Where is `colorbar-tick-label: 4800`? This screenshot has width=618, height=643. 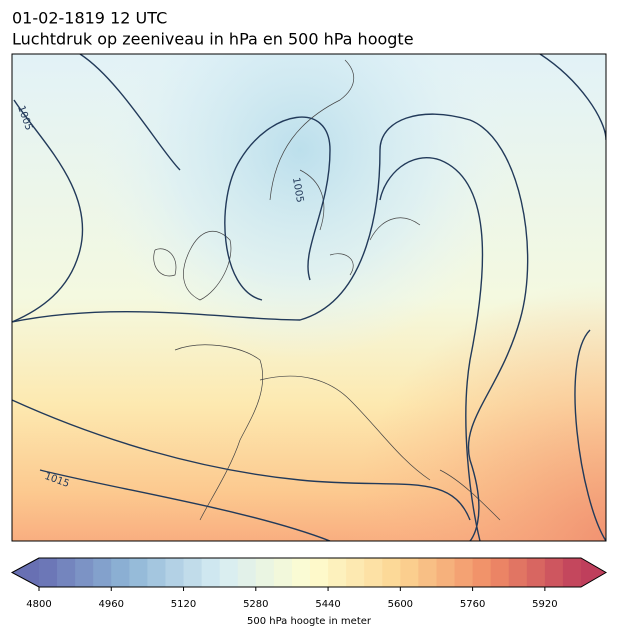 colorbar-tick-label: 4800 is located at coordinates (38, 604).